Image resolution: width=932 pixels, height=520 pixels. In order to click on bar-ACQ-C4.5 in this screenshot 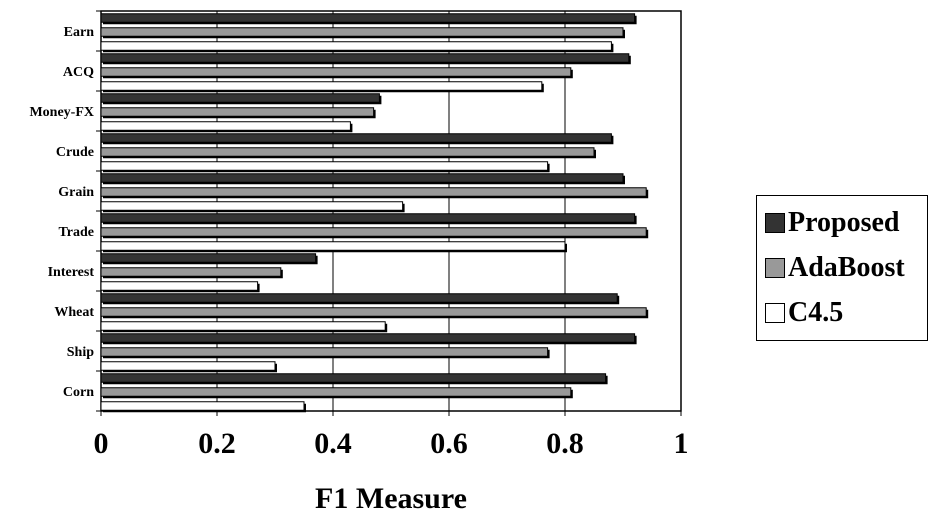, I will do `click(321, 86)`.